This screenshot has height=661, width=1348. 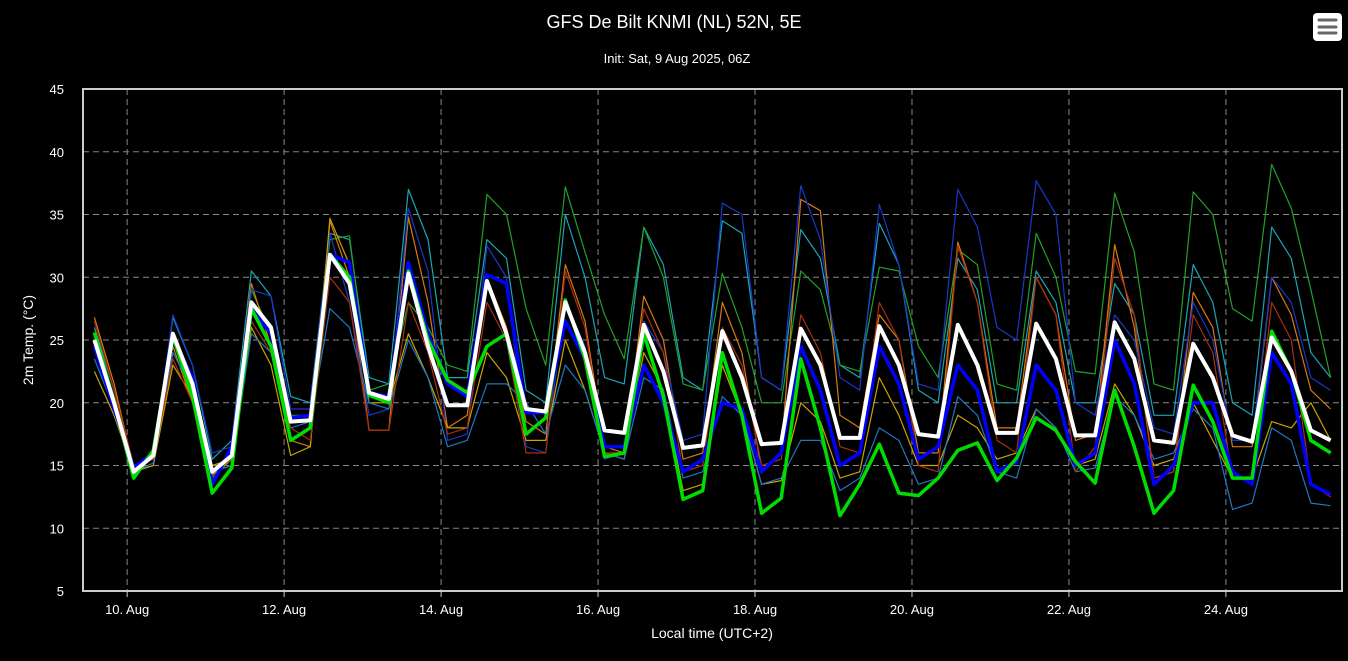 I want to click on y-tick-label: 5, so click(x=60, y=591).